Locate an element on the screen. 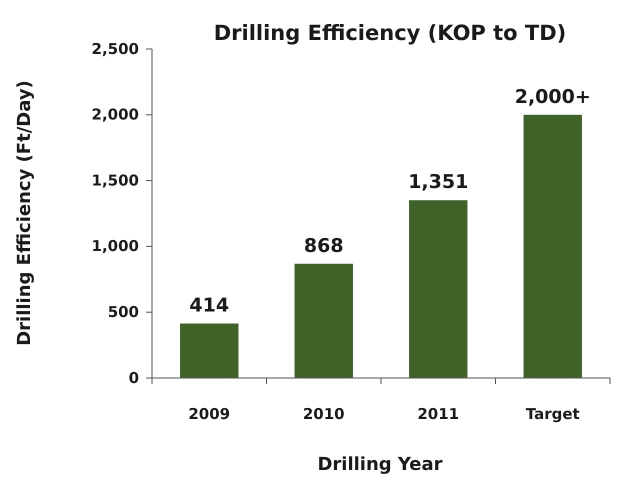 The height and width of the screenshot is (482, 623). data-label: 1,351 is located at coordinates (438, 182).